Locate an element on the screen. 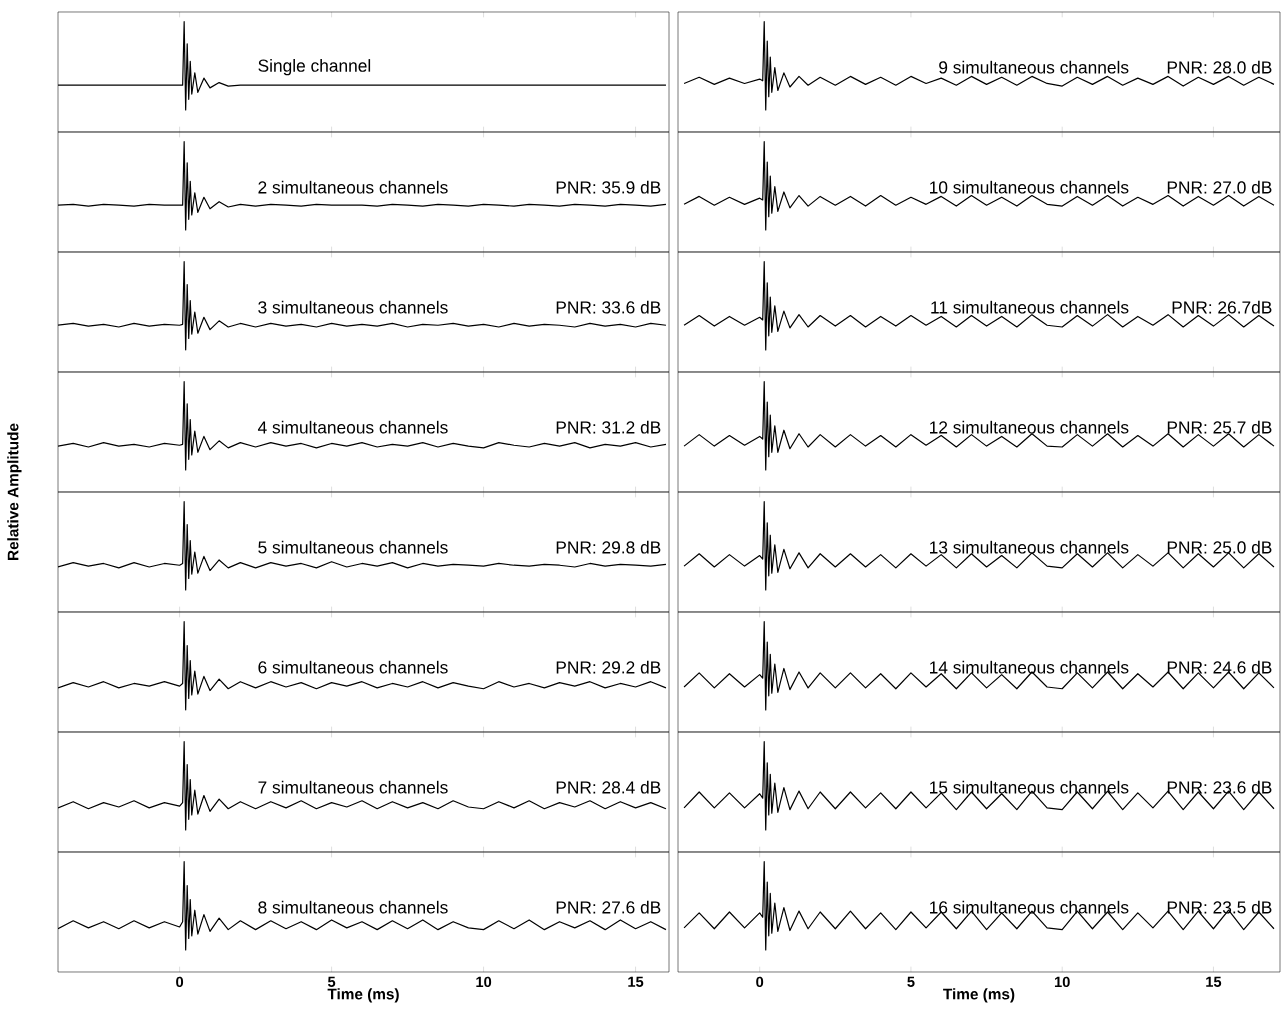  annotation: 14 simultaneous channels is located at coordinates (1029, 667).